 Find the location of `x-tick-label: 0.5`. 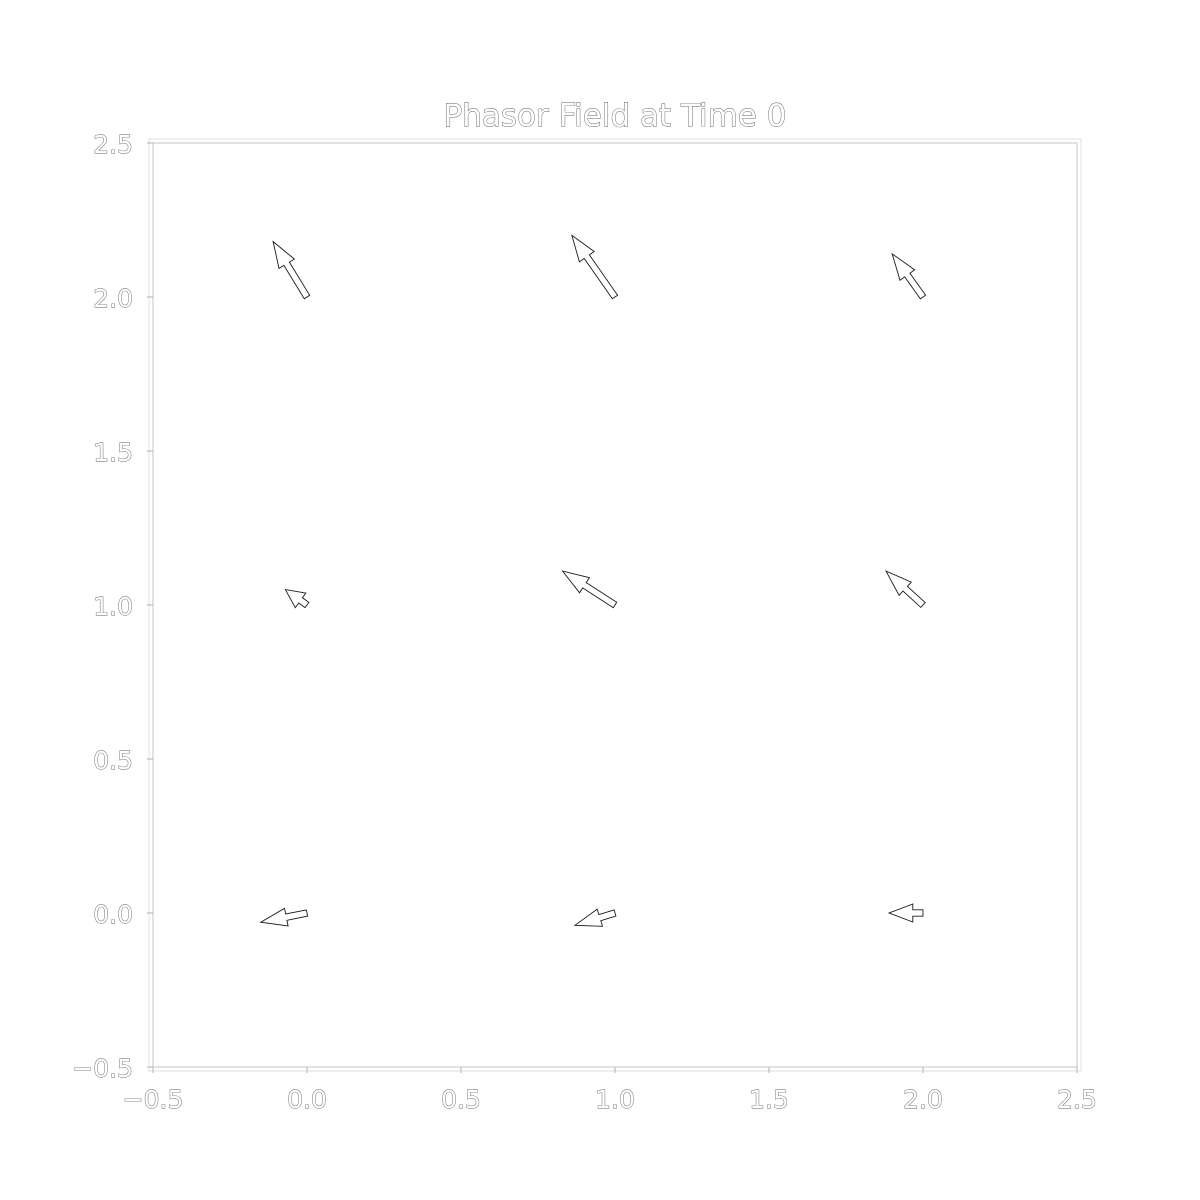

x-tick-label: 0.5 is located at coordinates (461, 1099).